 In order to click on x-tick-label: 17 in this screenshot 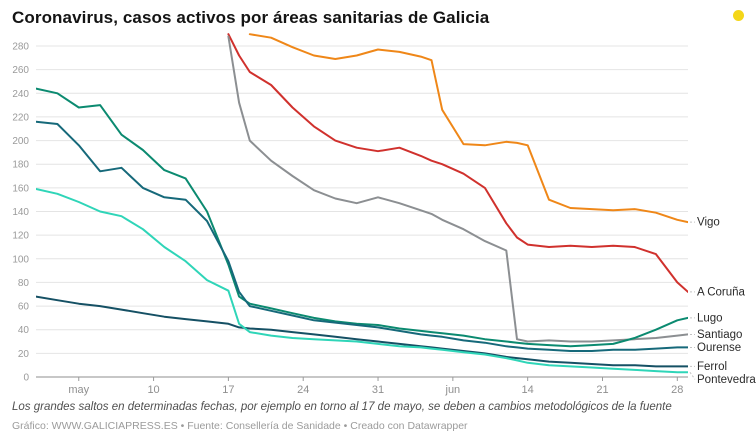, I will do `click(228, 390)`.